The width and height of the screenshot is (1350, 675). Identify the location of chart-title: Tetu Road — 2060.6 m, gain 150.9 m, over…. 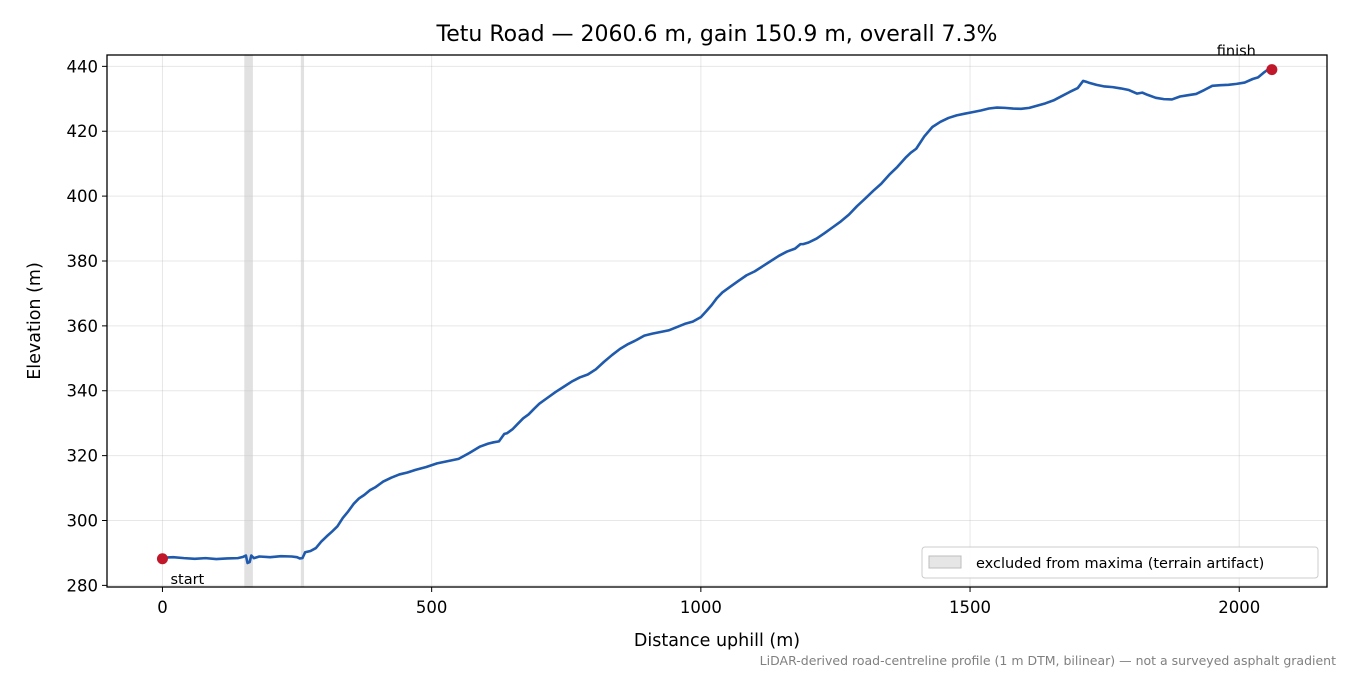
(717, 34).